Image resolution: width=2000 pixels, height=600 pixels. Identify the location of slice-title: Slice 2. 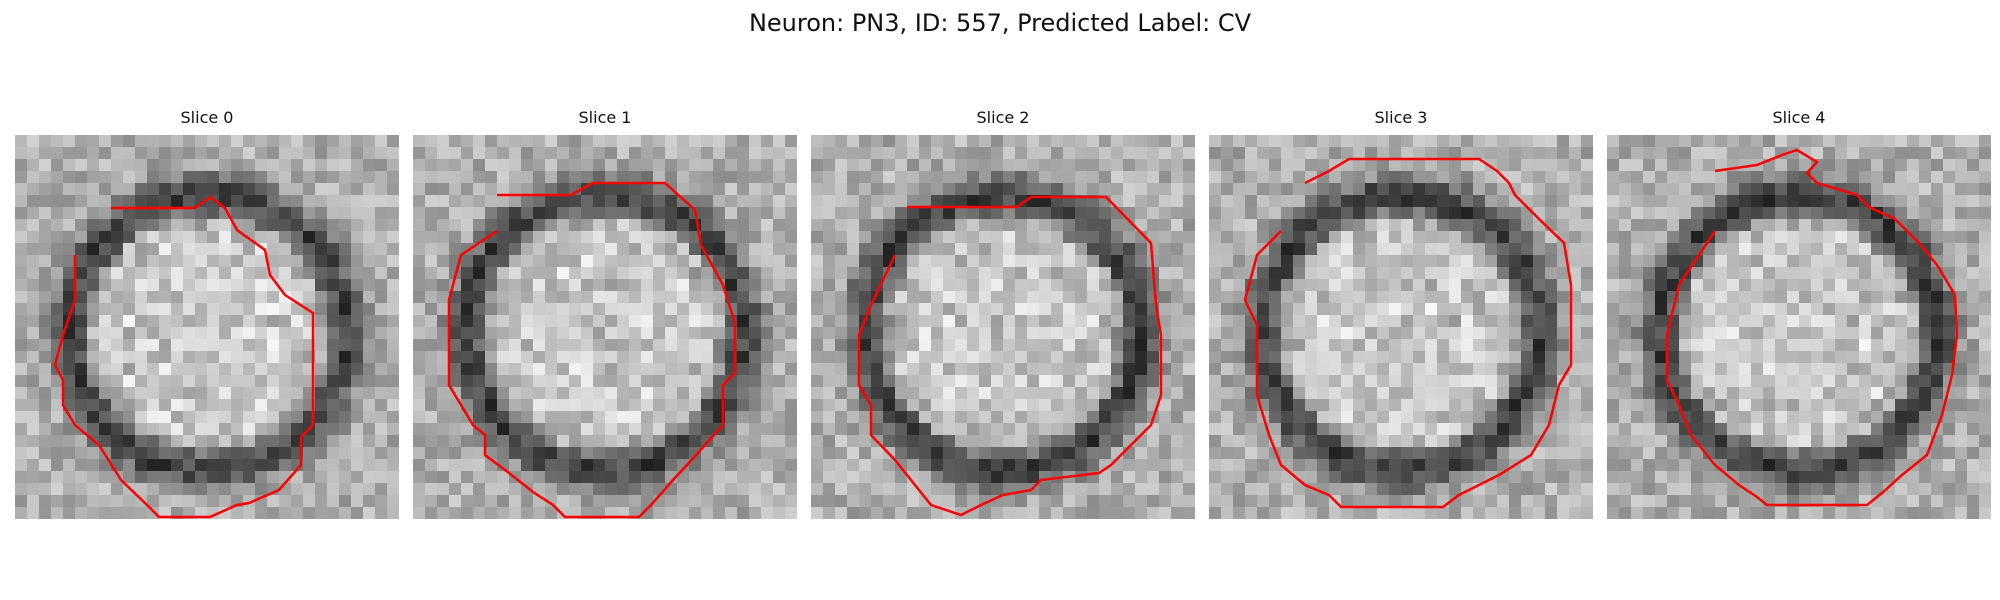
(1003, 117).